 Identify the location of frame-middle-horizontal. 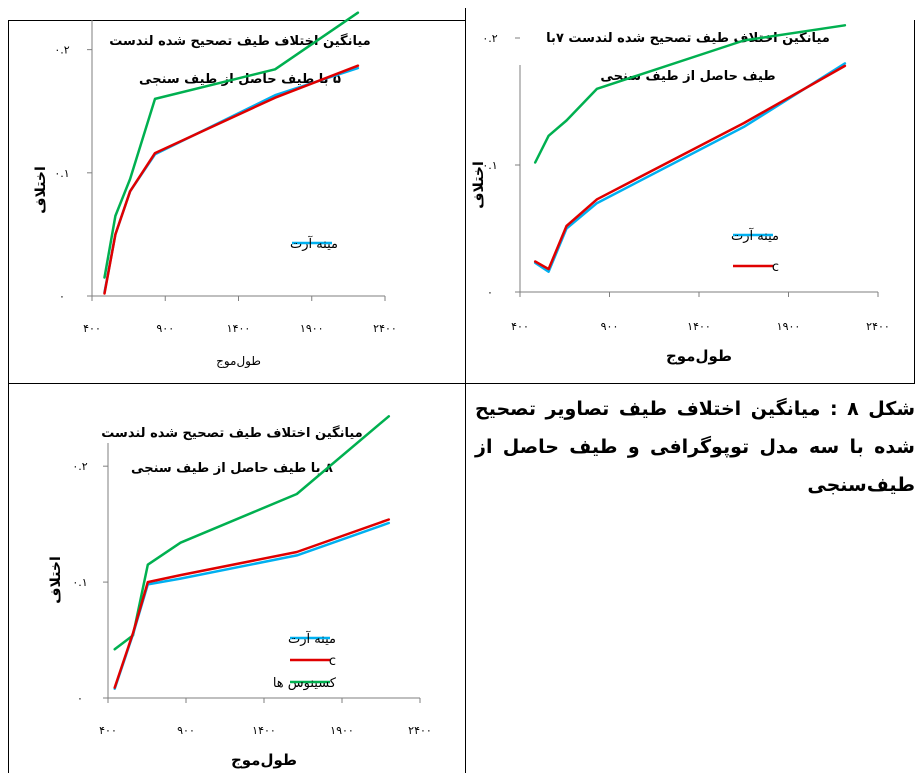
(461, 383).